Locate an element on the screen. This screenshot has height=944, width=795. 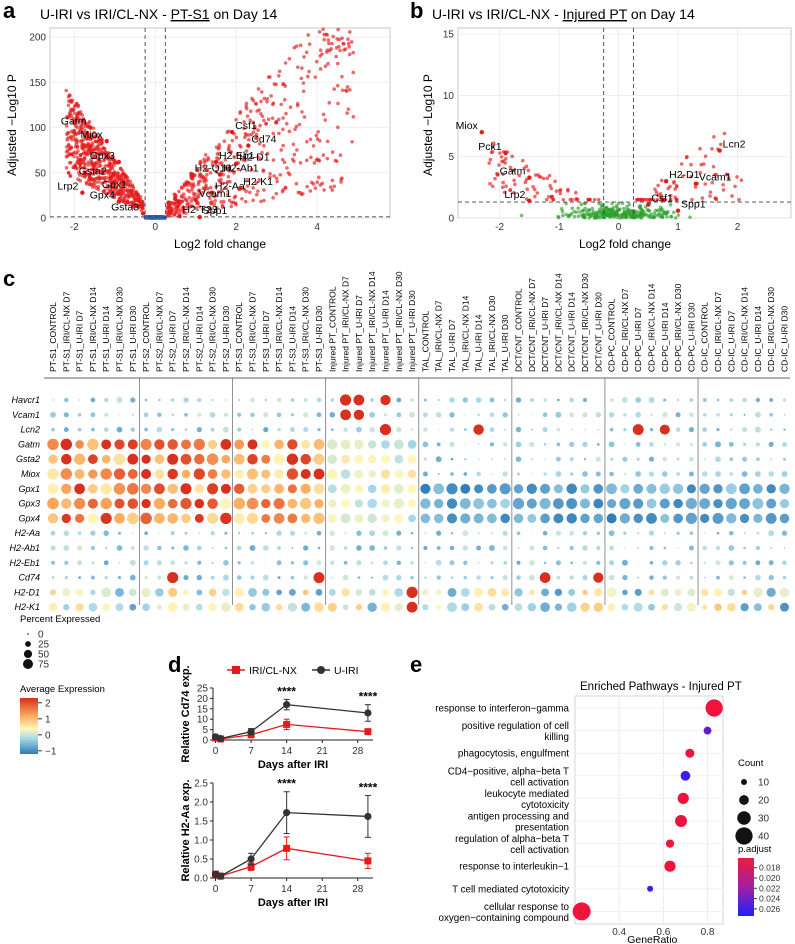
count-legend-dot is located at coordinates (744, 836).